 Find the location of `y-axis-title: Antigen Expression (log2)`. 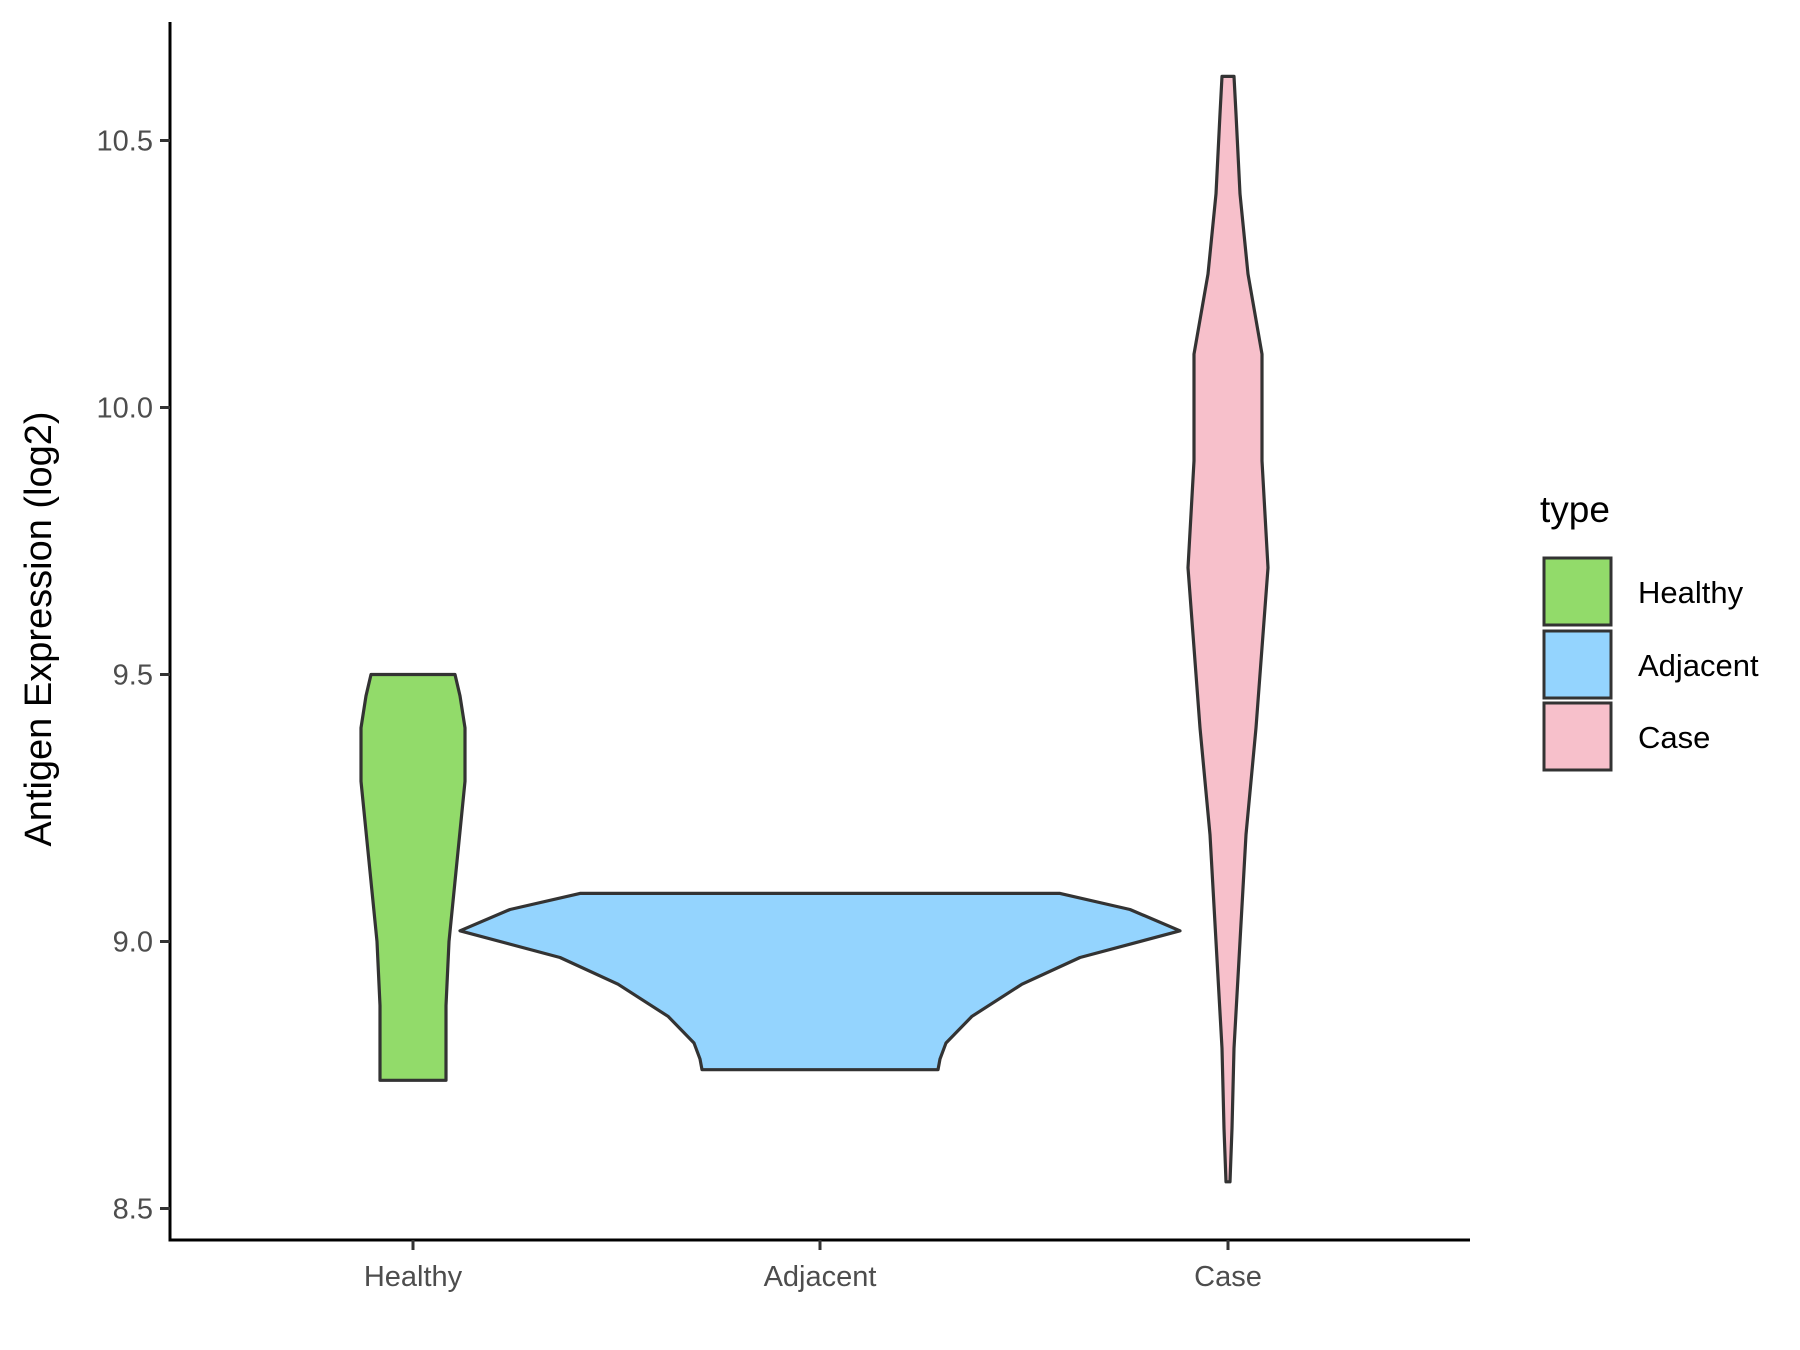

y-axis-title: Antigen Expression (log2) is located at coordinates (39, 628).